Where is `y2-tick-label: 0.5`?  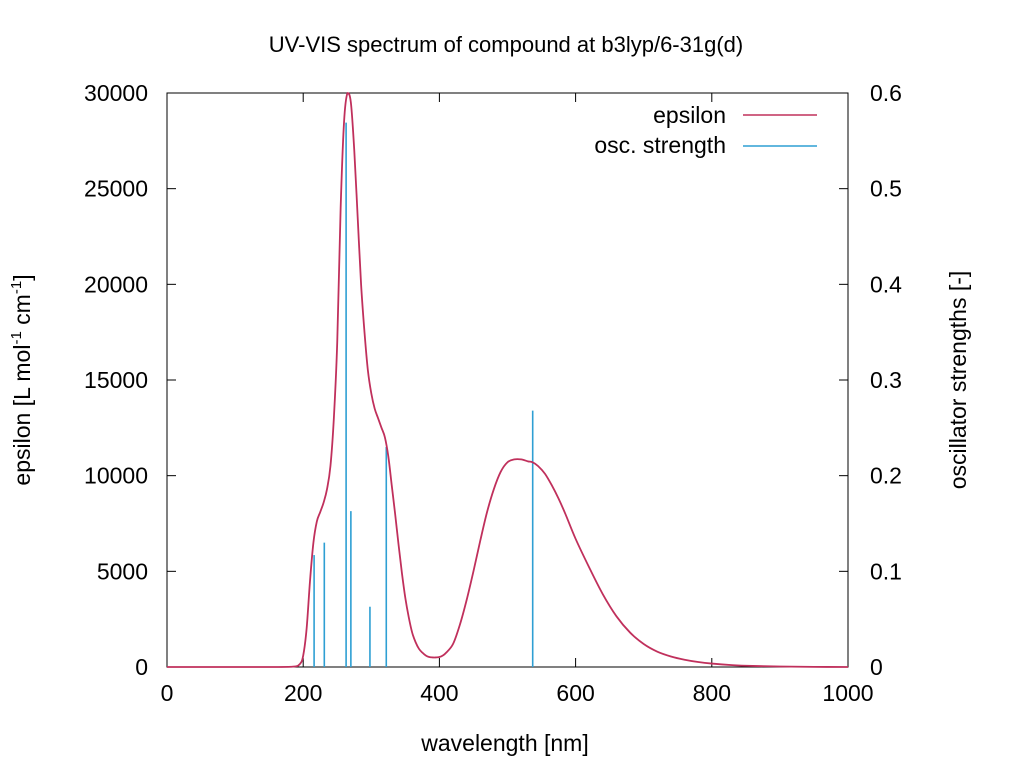
y2-tick-label: 0.5 is located at coordinates (886, 189).